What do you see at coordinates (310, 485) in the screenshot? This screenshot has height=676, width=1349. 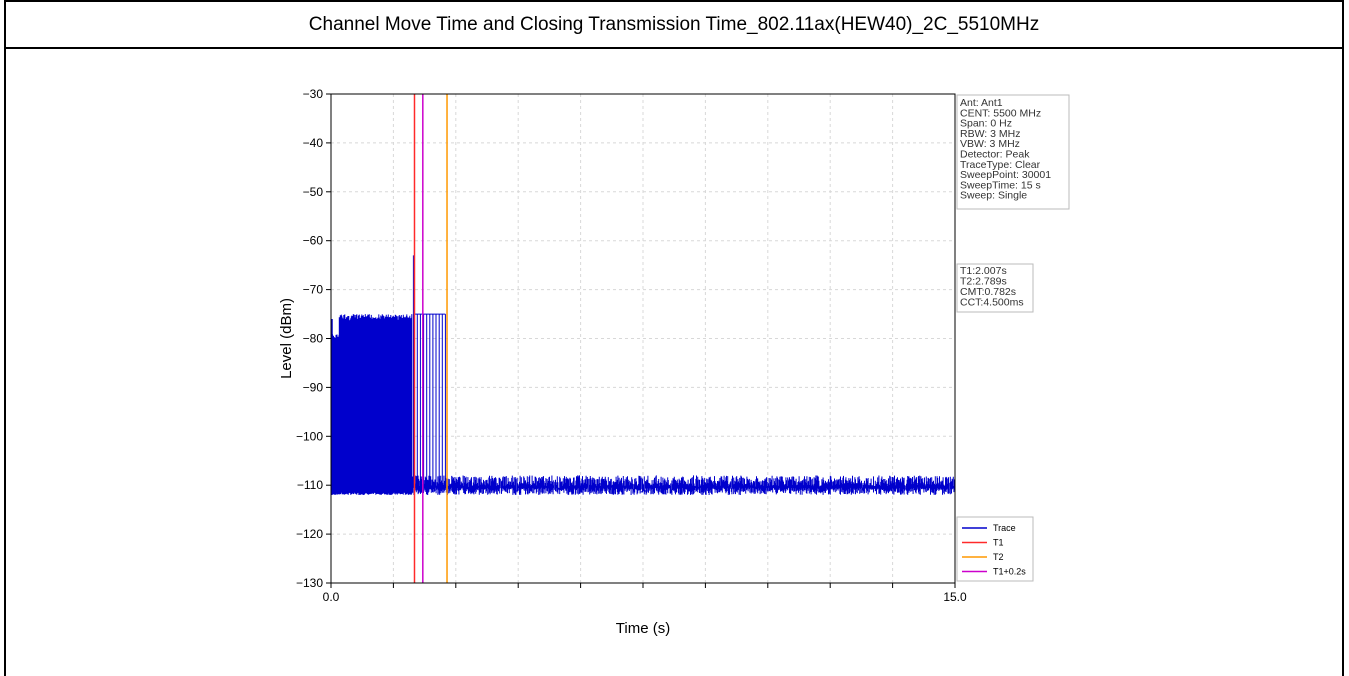 I see `y-tick-label: −110` at bounding box center [310, 485].